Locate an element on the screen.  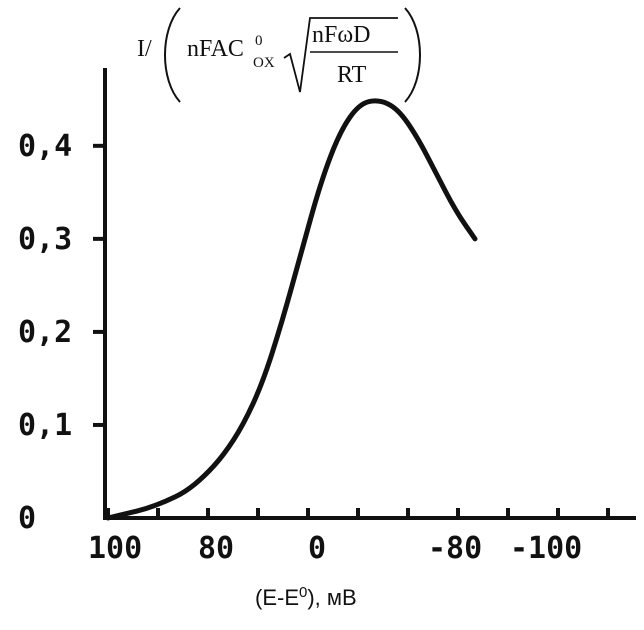
y-tick-labels: 0 0,1 0,2 0,3 0,4 is located at coordinates (45, 332).